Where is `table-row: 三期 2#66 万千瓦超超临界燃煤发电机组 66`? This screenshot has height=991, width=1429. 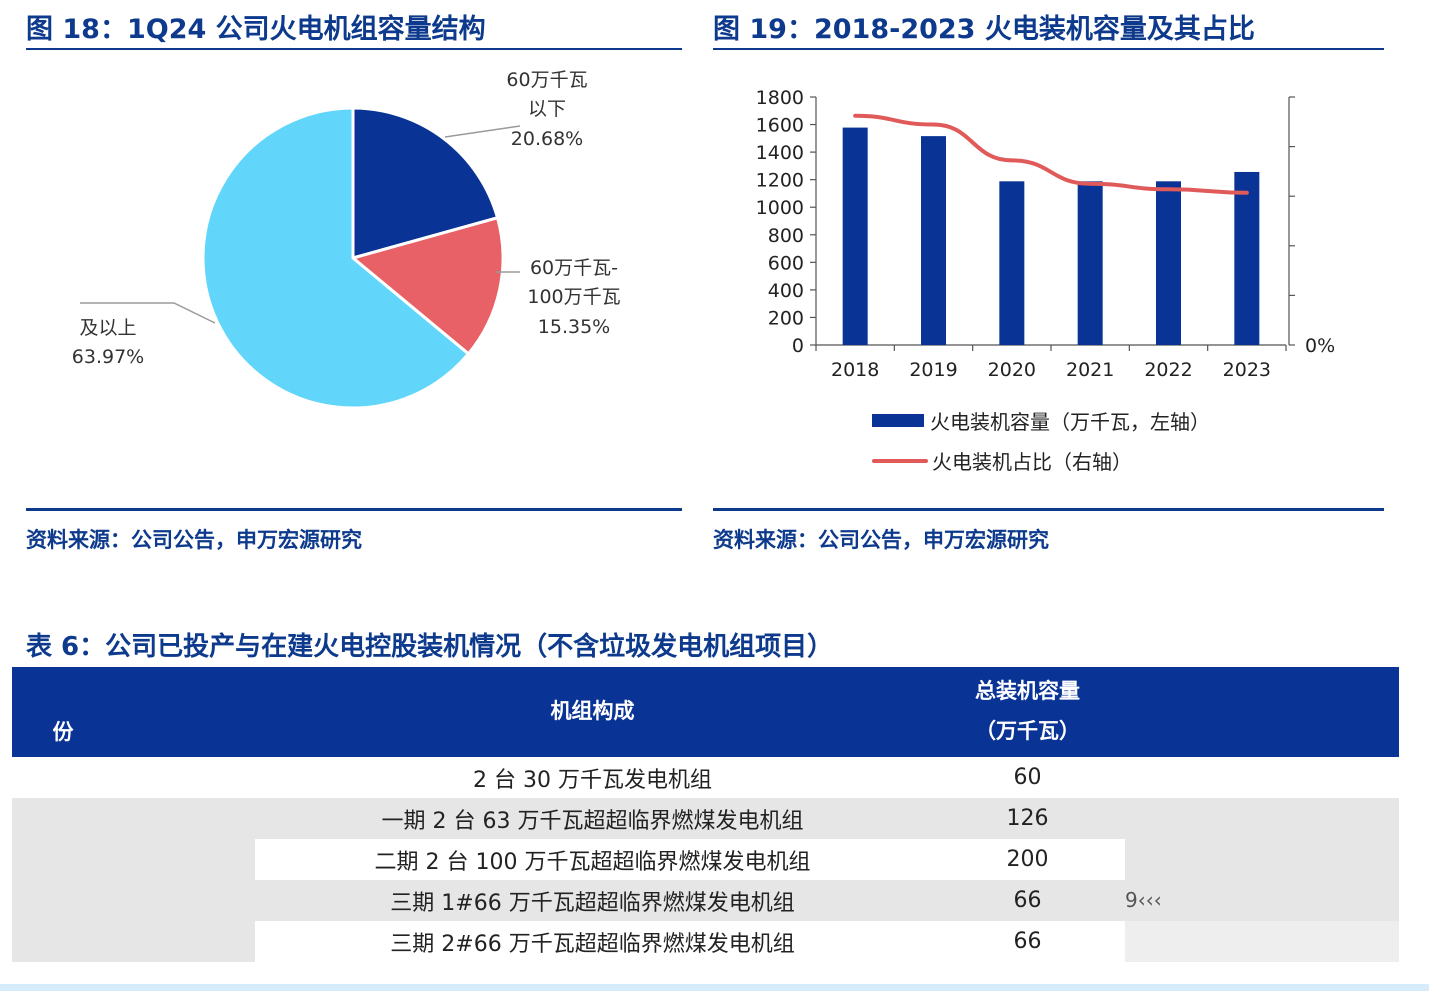
table-row: 三期 2#66 万千瓦超超临界燃煤发电机组 66 is located at coordinates (705, 941).